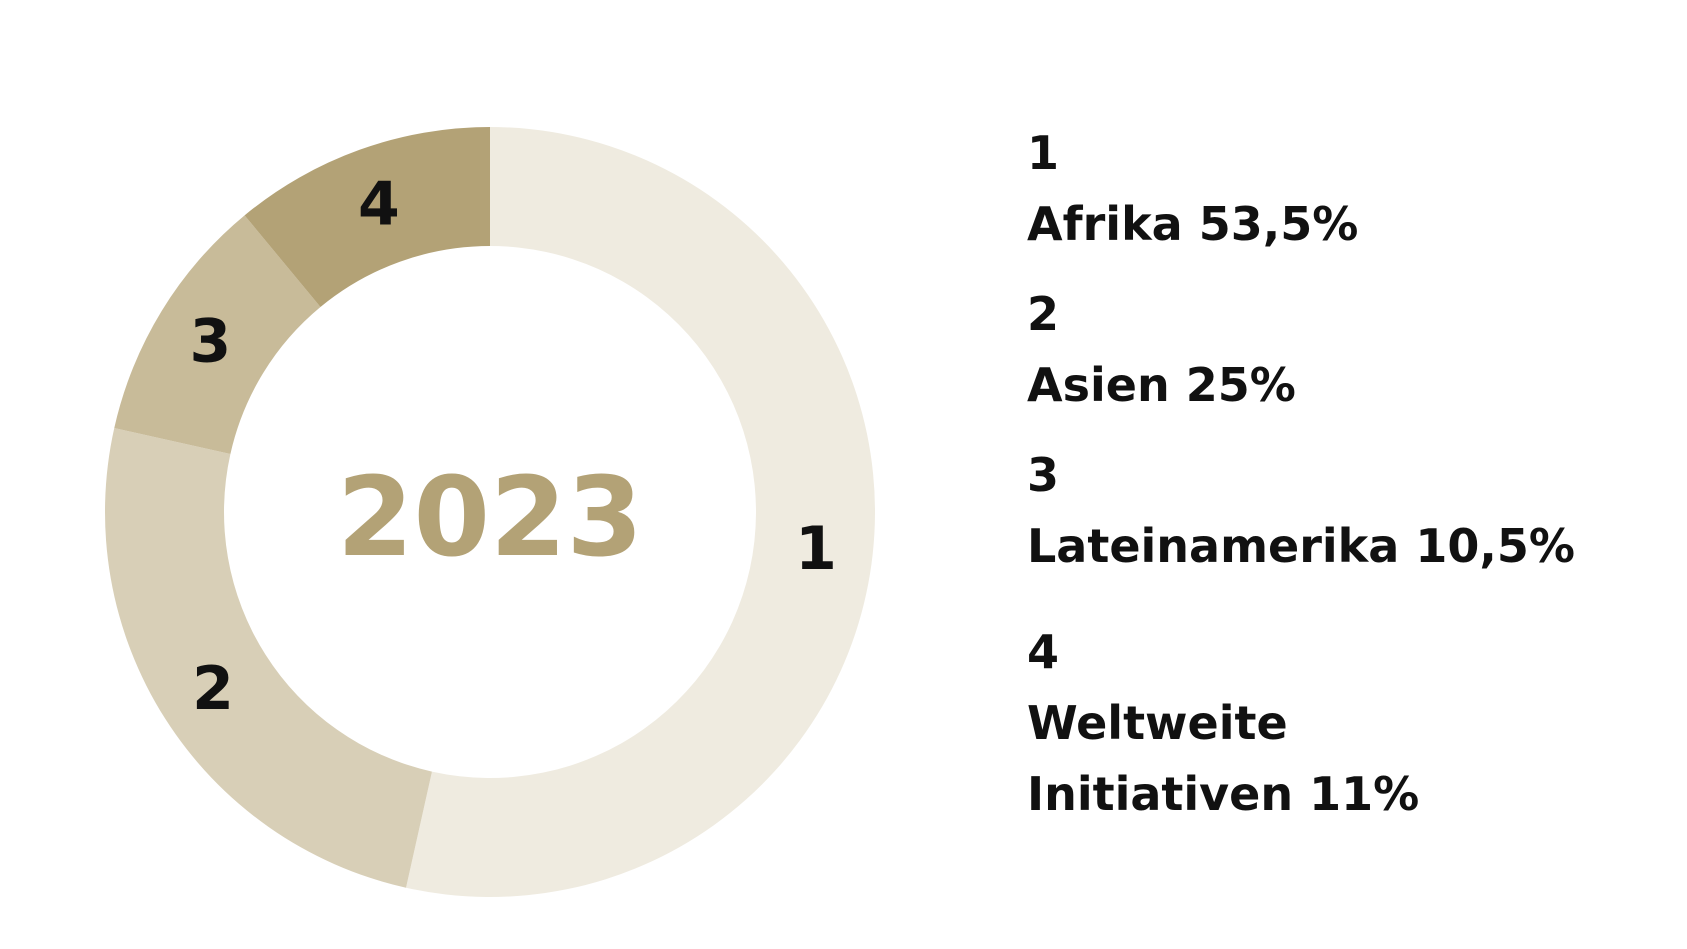 The image size is (1687, 949). I want to click on slice-label-2: 2, so click(213, 689).